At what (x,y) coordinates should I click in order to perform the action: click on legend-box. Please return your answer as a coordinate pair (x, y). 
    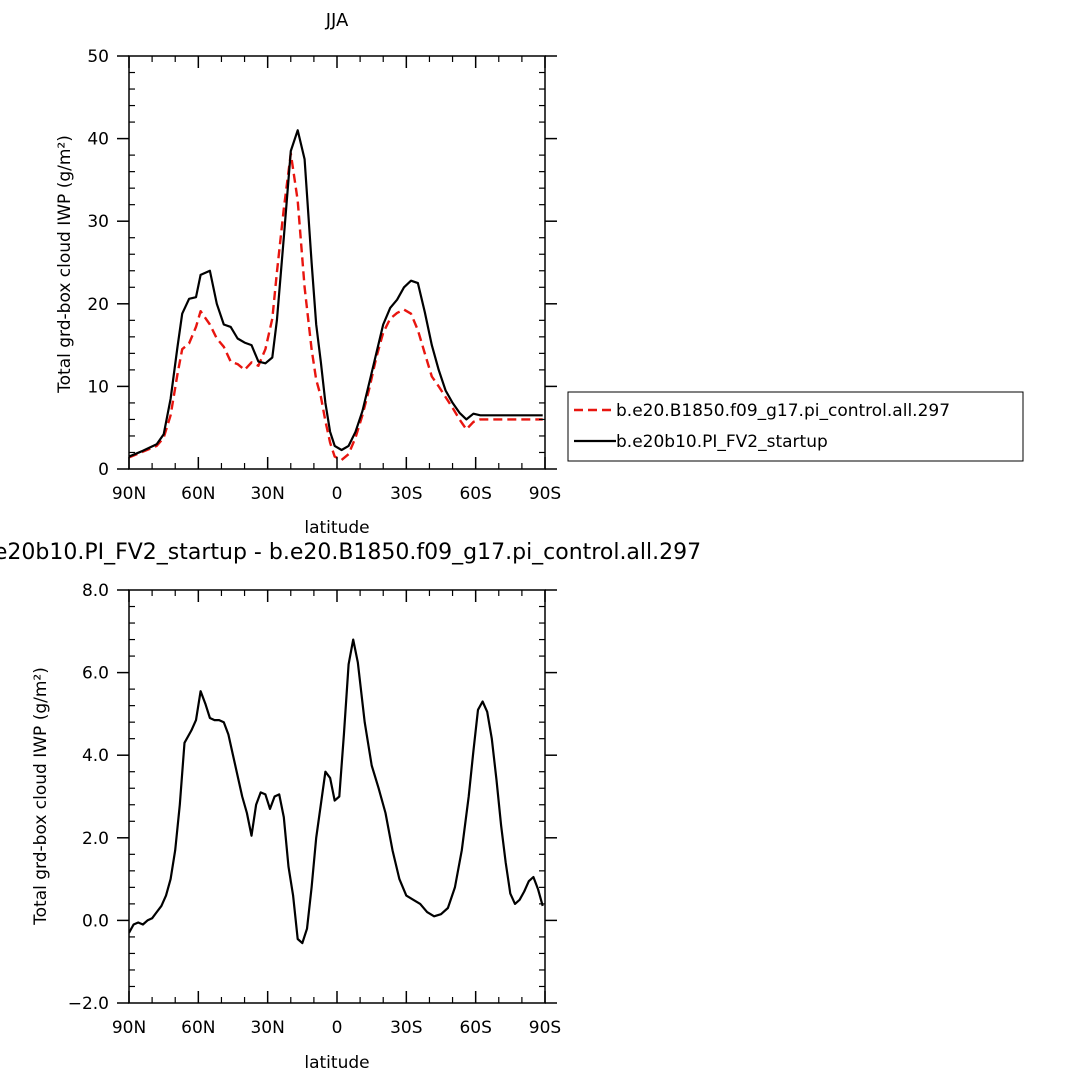
    Looking at the image, I should click on (795, 426).